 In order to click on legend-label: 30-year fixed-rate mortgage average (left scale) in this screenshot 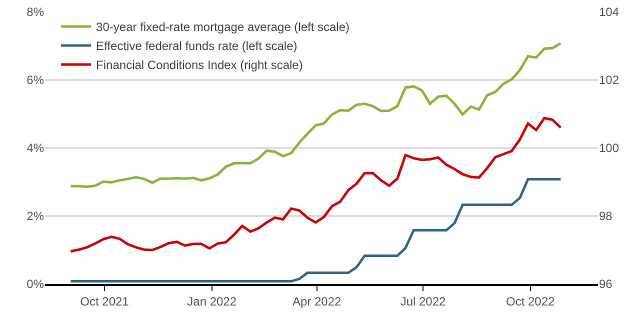, I will do `click(223, 27)`.